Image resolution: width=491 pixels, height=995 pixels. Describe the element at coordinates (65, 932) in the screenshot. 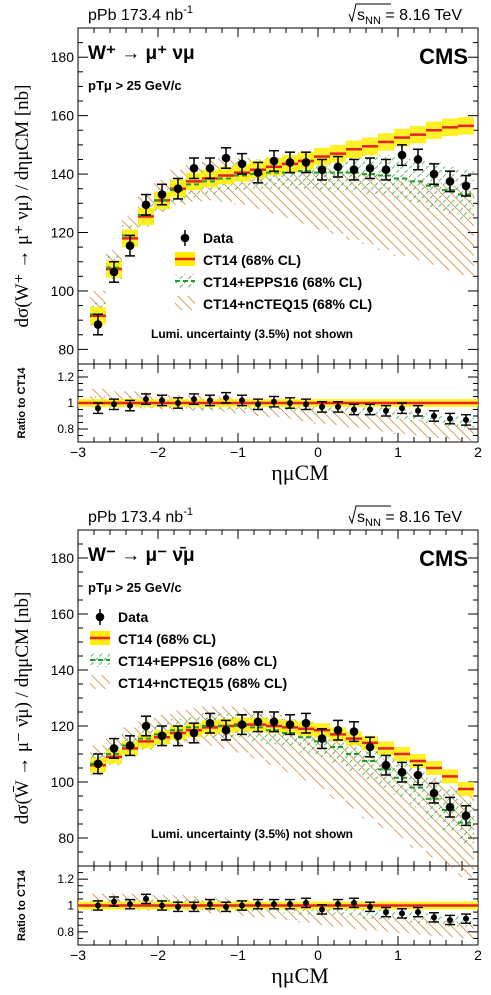

I see `ratio-tick-label: 0.8` at that location.